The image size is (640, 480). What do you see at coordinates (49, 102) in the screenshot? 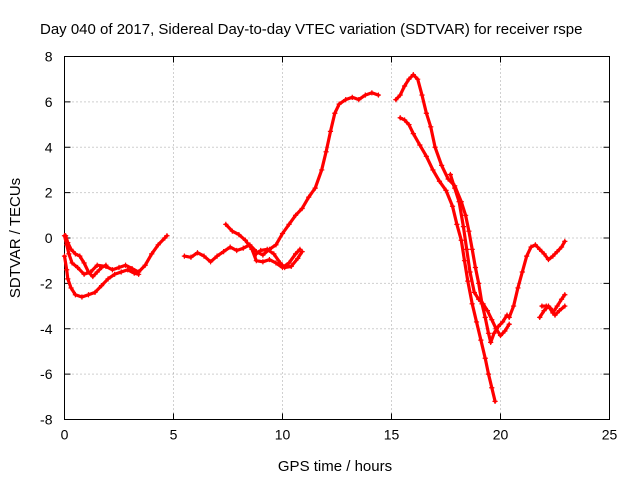
I see `y-tick-label: 6` at bounding box center [49, 102].